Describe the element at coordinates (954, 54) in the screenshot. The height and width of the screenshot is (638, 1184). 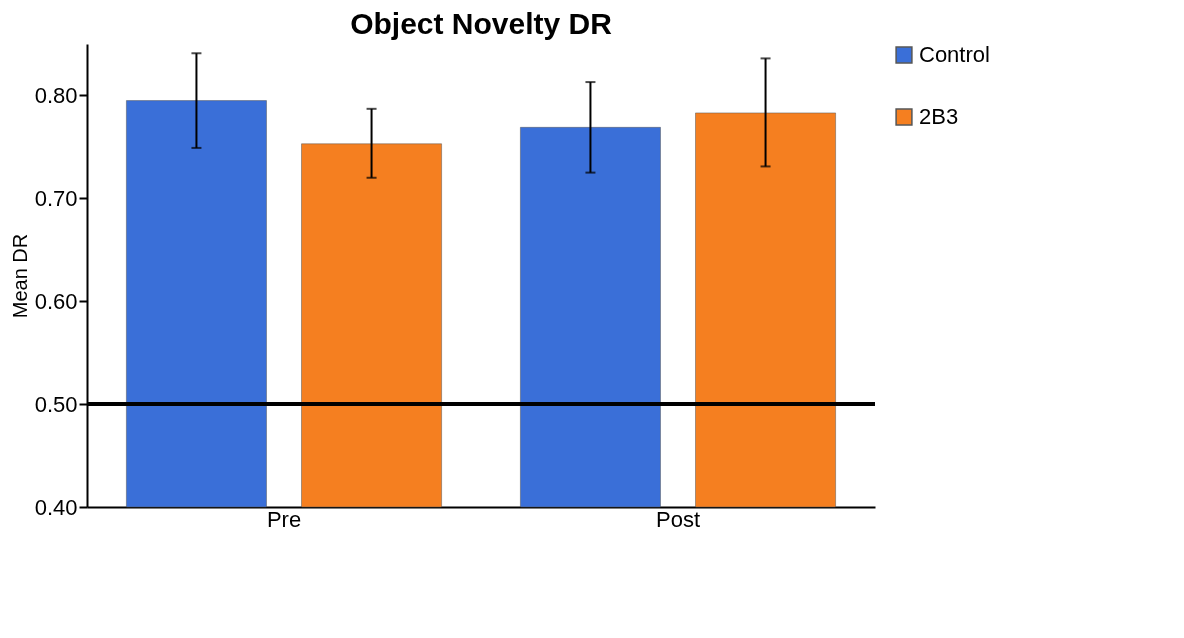
I see `legend-label: Control` at that location.